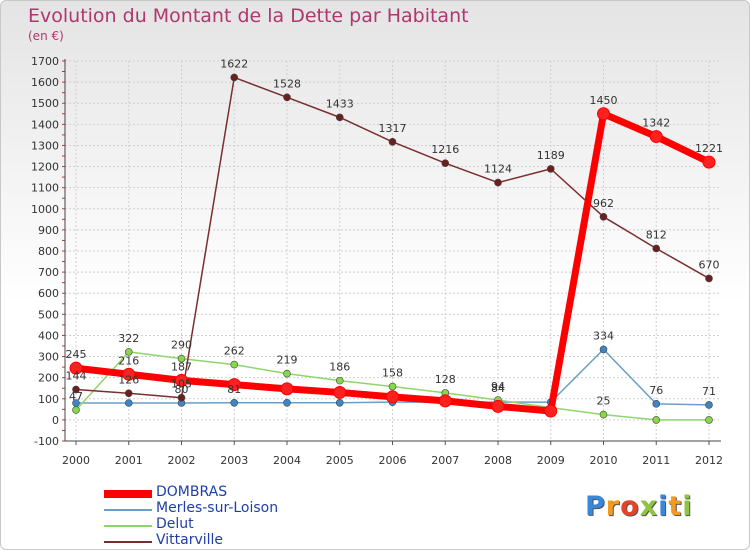 The height and width of the screenshot is (550, 750). I want to click on y-tick-label: 0, so click(55, 420).